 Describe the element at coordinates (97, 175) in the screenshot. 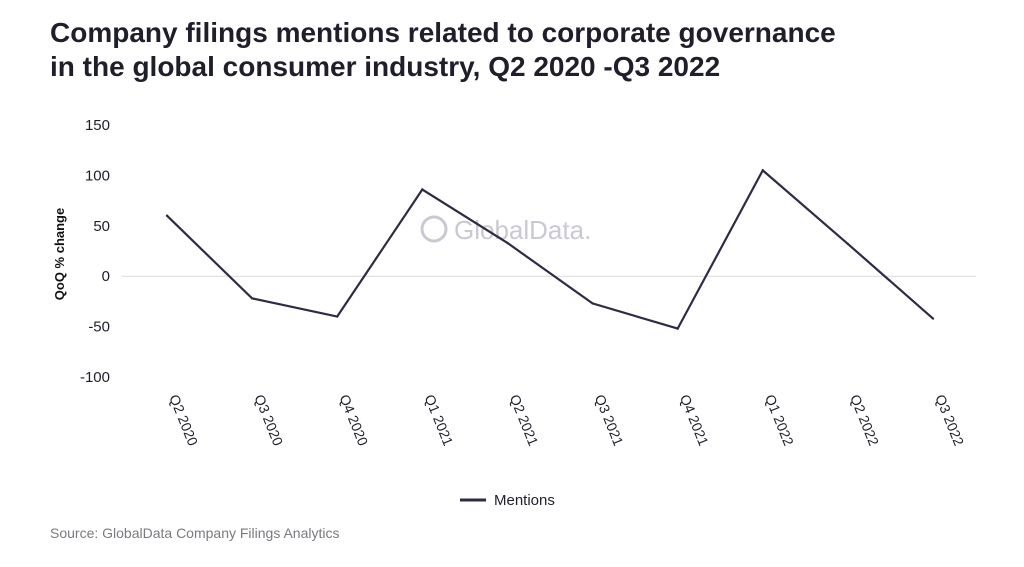

I see `y-tick-label: 100` at that location.